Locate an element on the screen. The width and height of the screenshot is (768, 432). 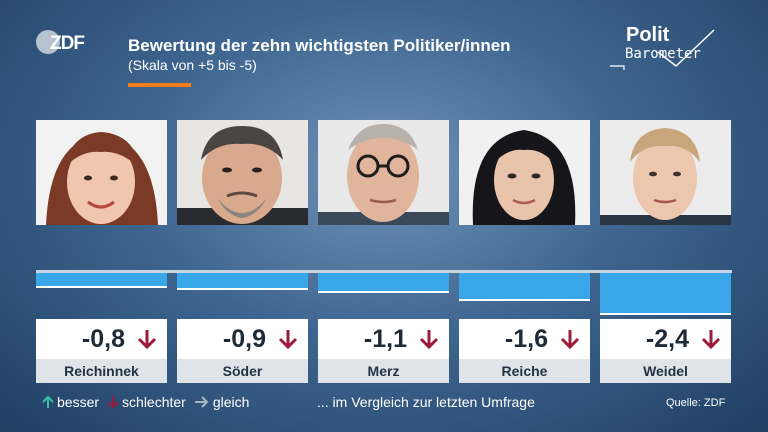
legend-same-label: gleich is located at coordinates (231, 402).